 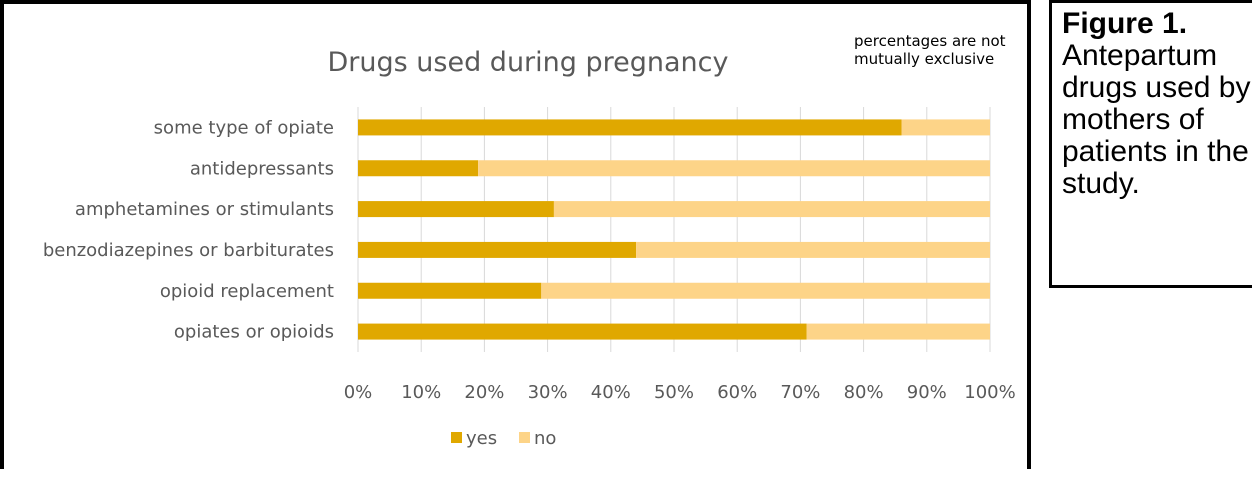 I want to click on legend: yes no, so click(x=503, y=438).